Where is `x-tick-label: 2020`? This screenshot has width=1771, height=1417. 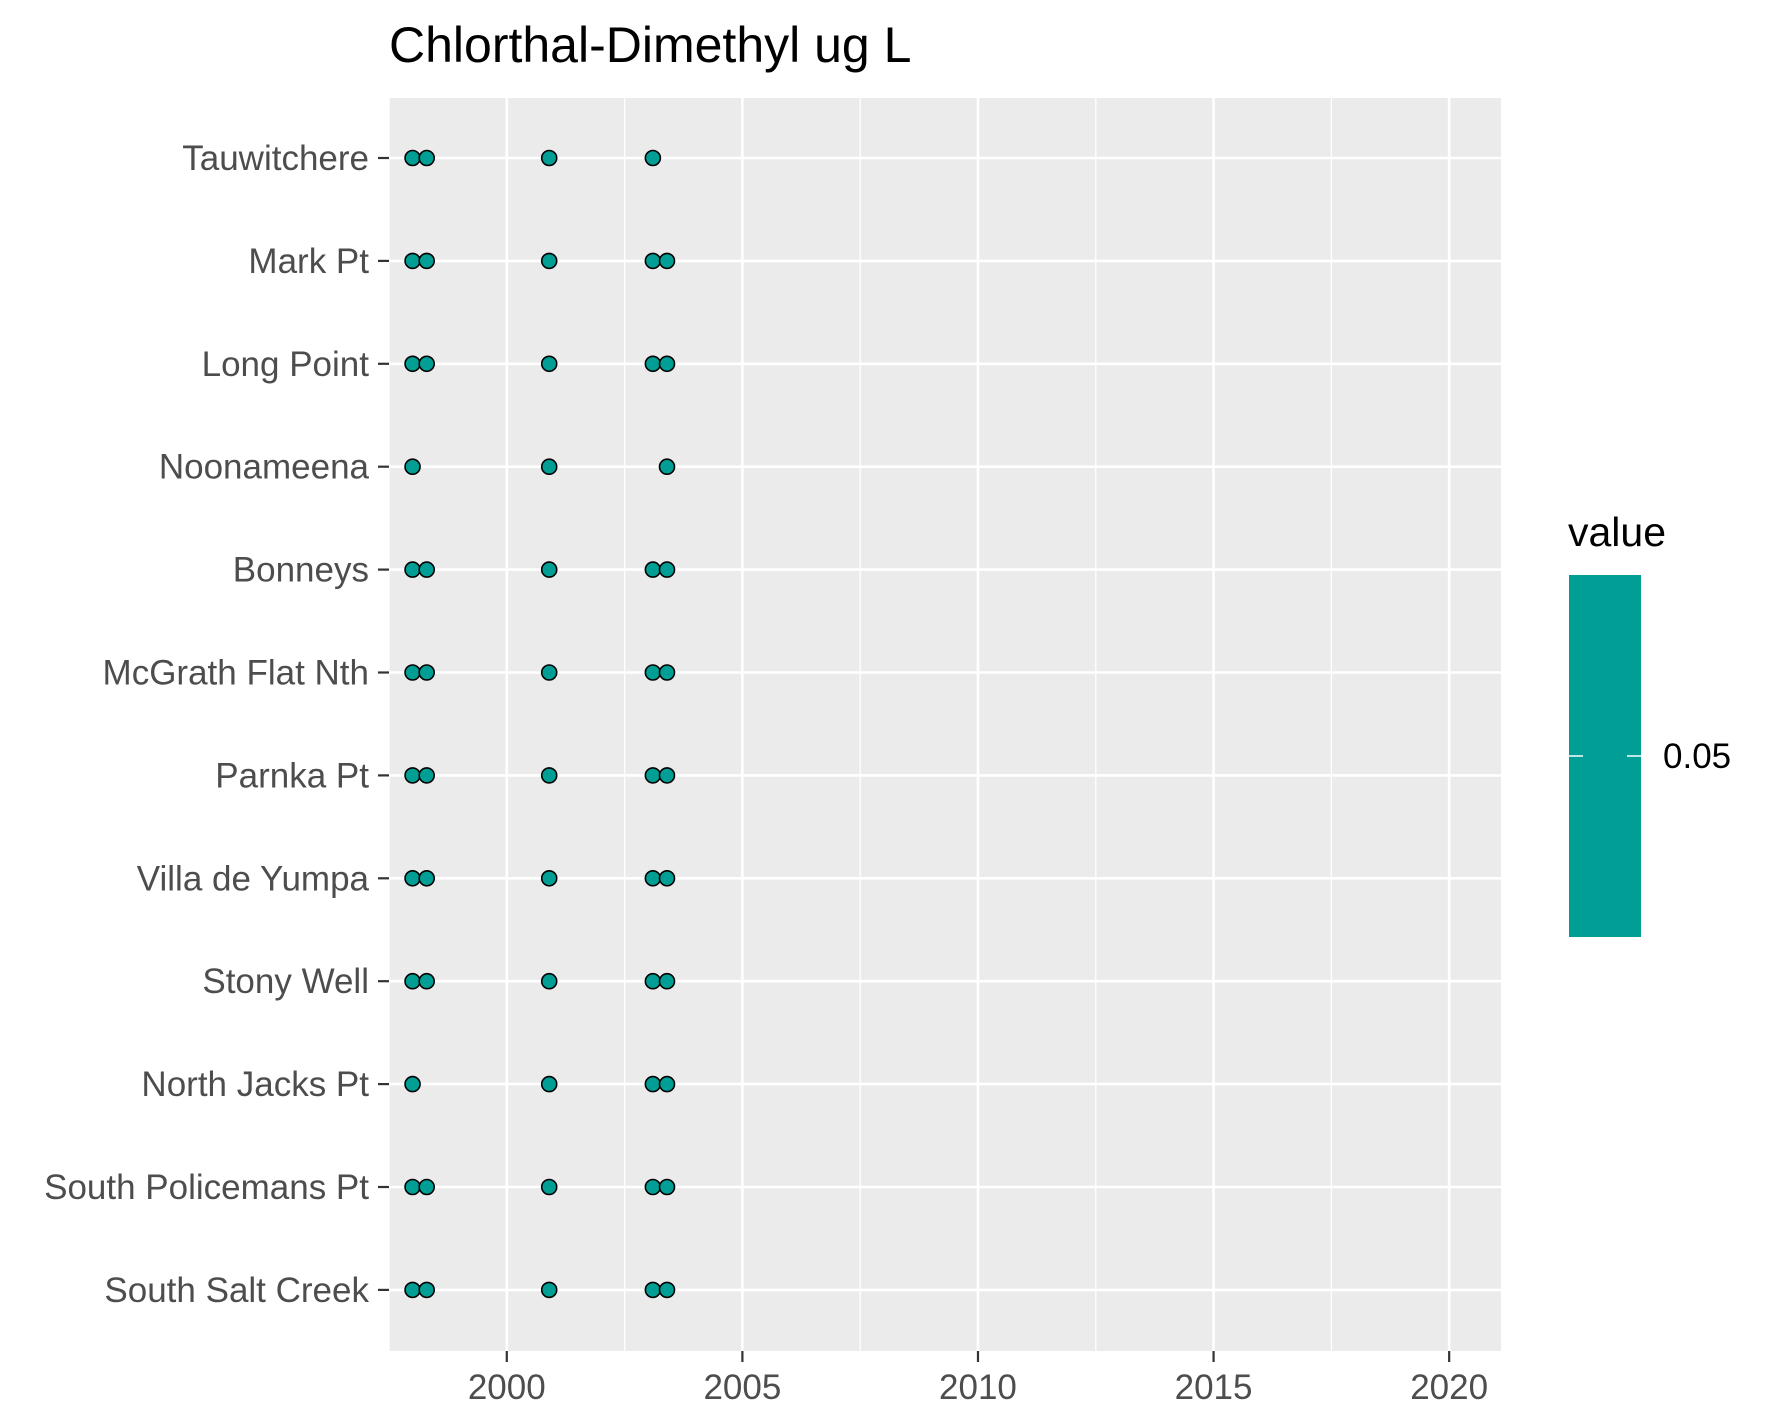
x-tick-label: 2020 is located at coordinates (1449, 1387).